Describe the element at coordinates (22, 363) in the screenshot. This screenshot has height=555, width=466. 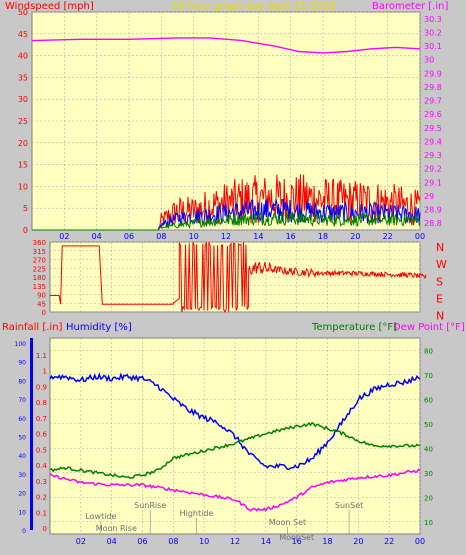
I see `humidity-tick-label: 90` at that location.